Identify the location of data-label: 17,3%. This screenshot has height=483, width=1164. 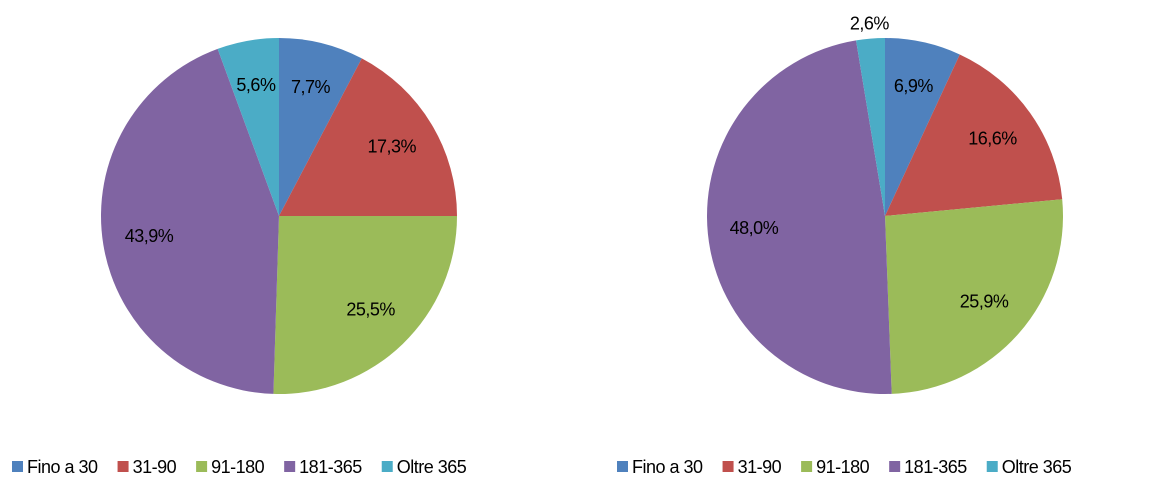
(391, 147).